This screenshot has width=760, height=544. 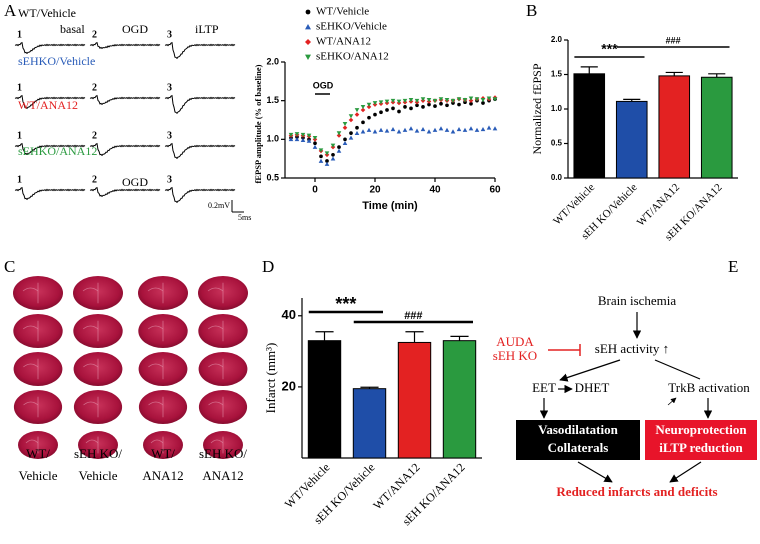 I want to click on scale-label: 5ms, so click(x=244, y=217).